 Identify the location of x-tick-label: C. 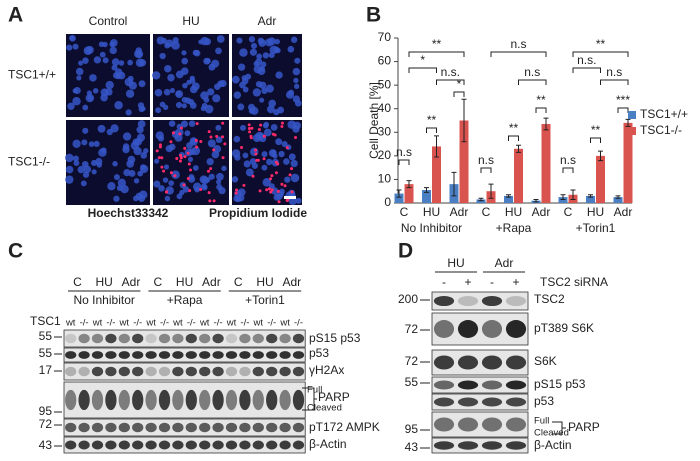
(404, 212).